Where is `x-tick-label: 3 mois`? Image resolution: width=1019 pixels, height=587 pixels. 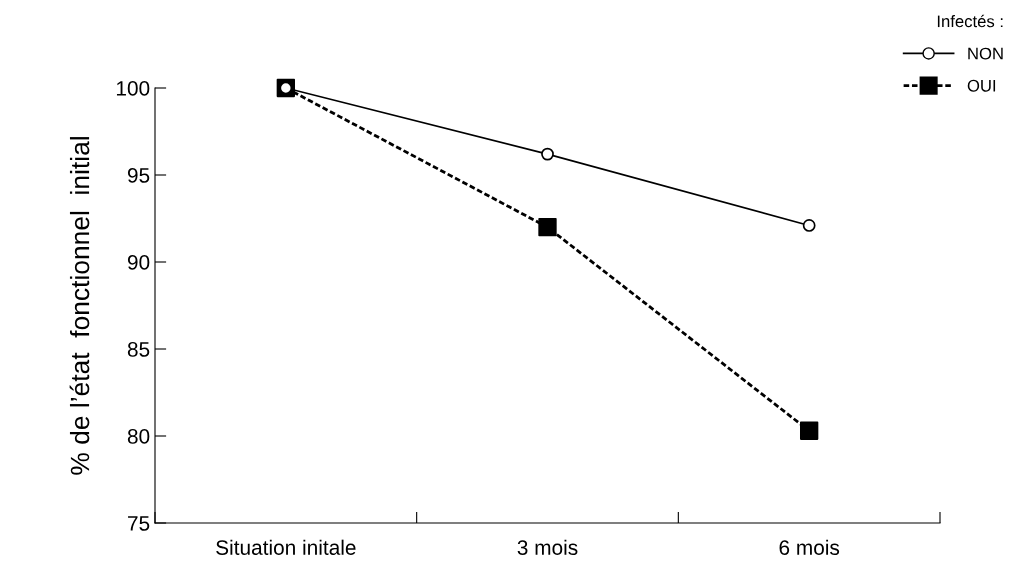
x-tick-label: 3 mois is located at coordinates (547, 547).